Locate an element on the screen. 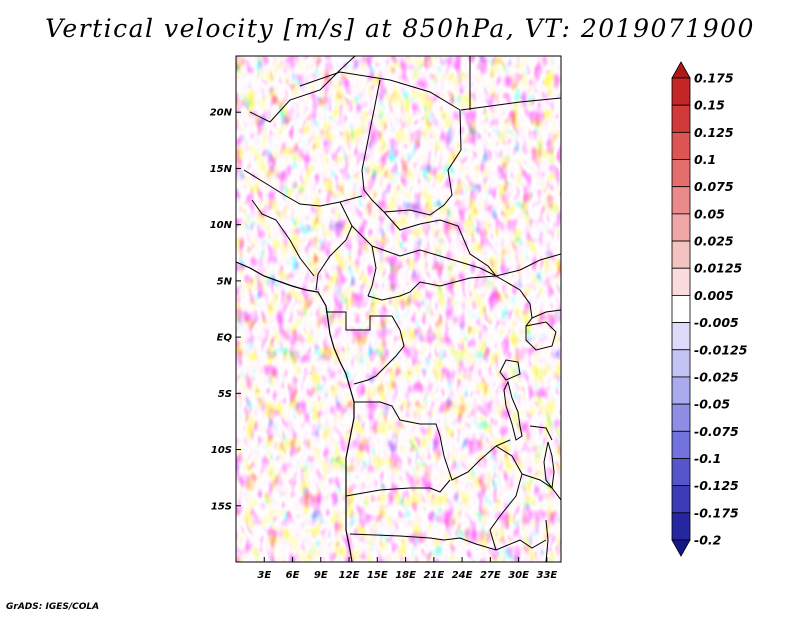  colorbar-label: -0.0125 is located at coordinates (721, 349).